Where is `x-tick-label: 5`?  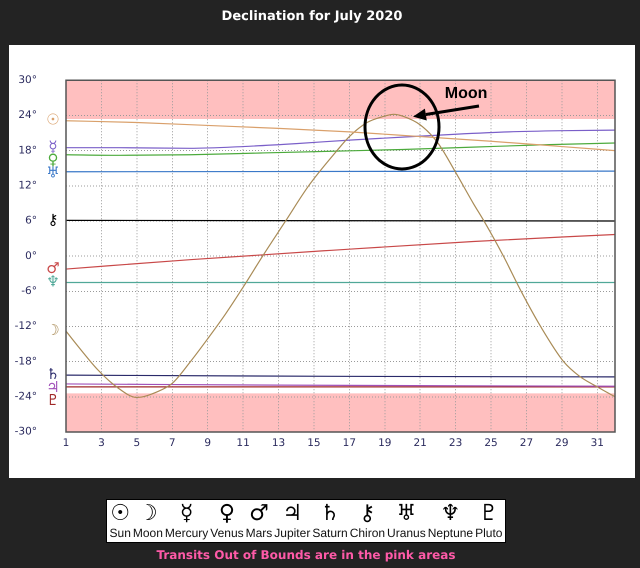 x-tick-label: 5 is located at coordinates (136, 443).